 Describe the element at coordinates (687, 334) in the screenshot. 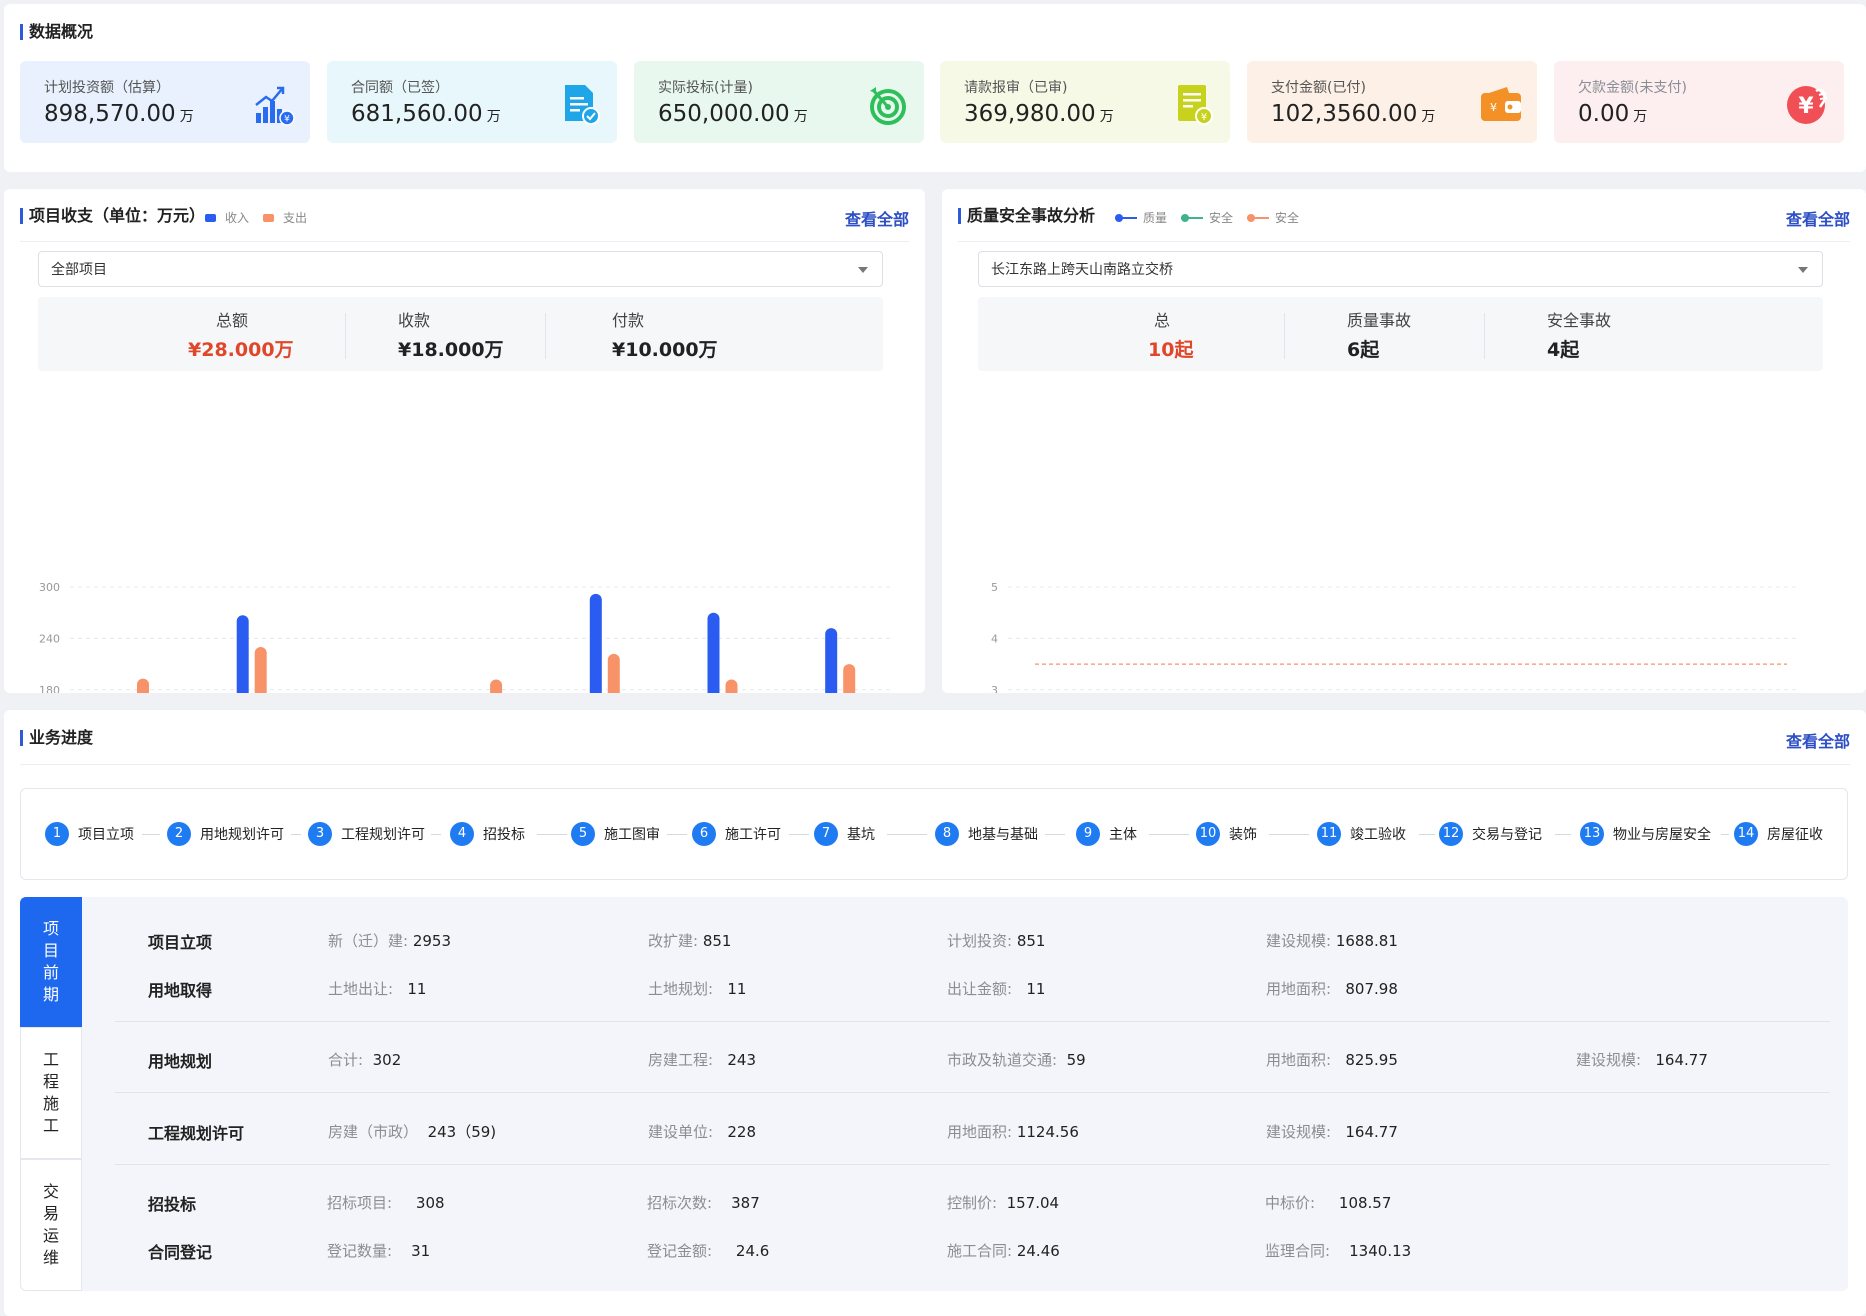

I see `summary-paid: 付款 ¥10.000万` at that location.